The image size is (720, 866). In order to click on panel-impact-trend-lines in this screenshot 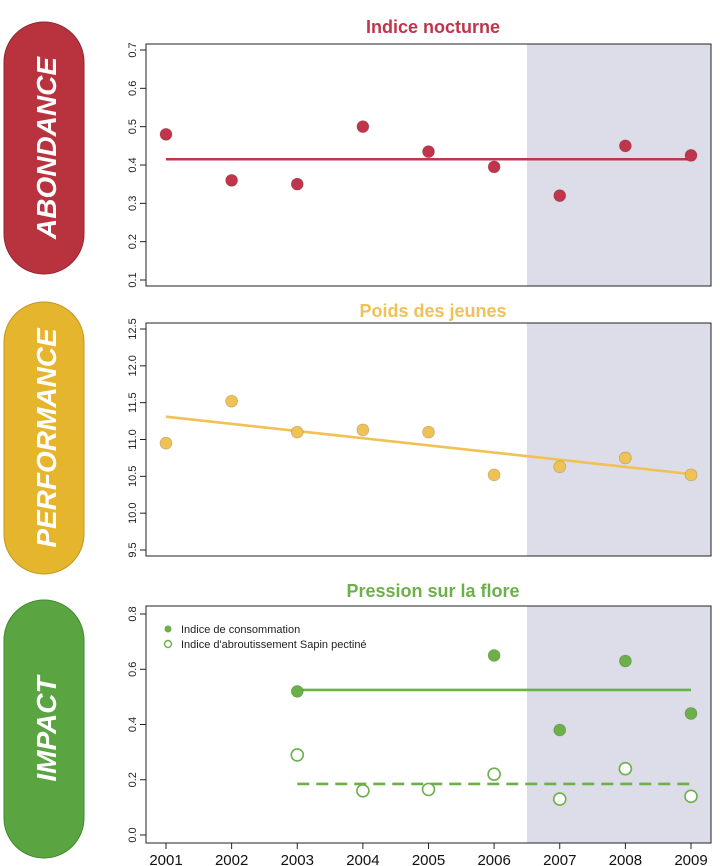, I will do `click(494, 737)`.